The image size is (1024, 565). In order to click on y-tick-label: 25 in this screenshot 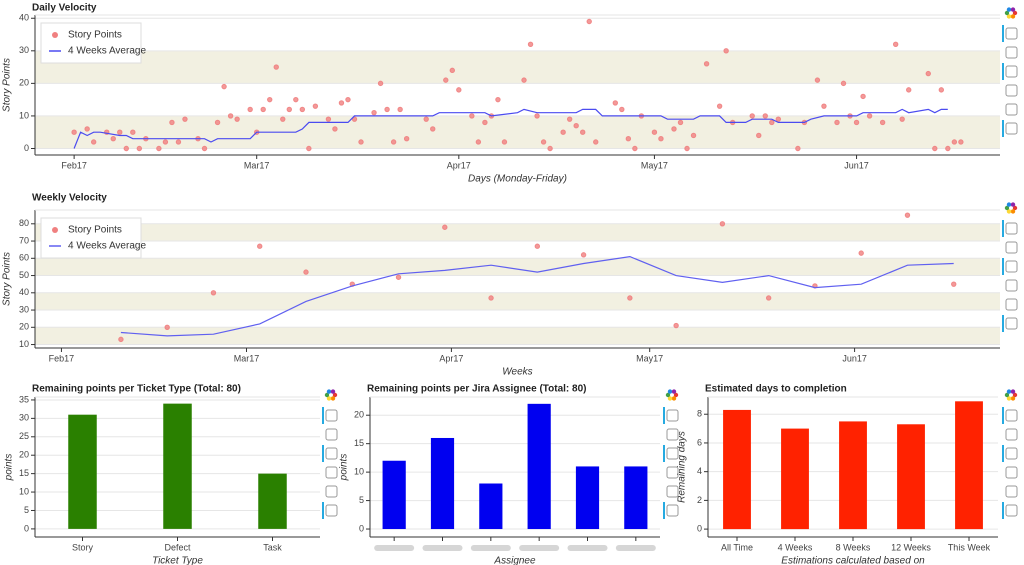, I will do `click(24, 436)`.